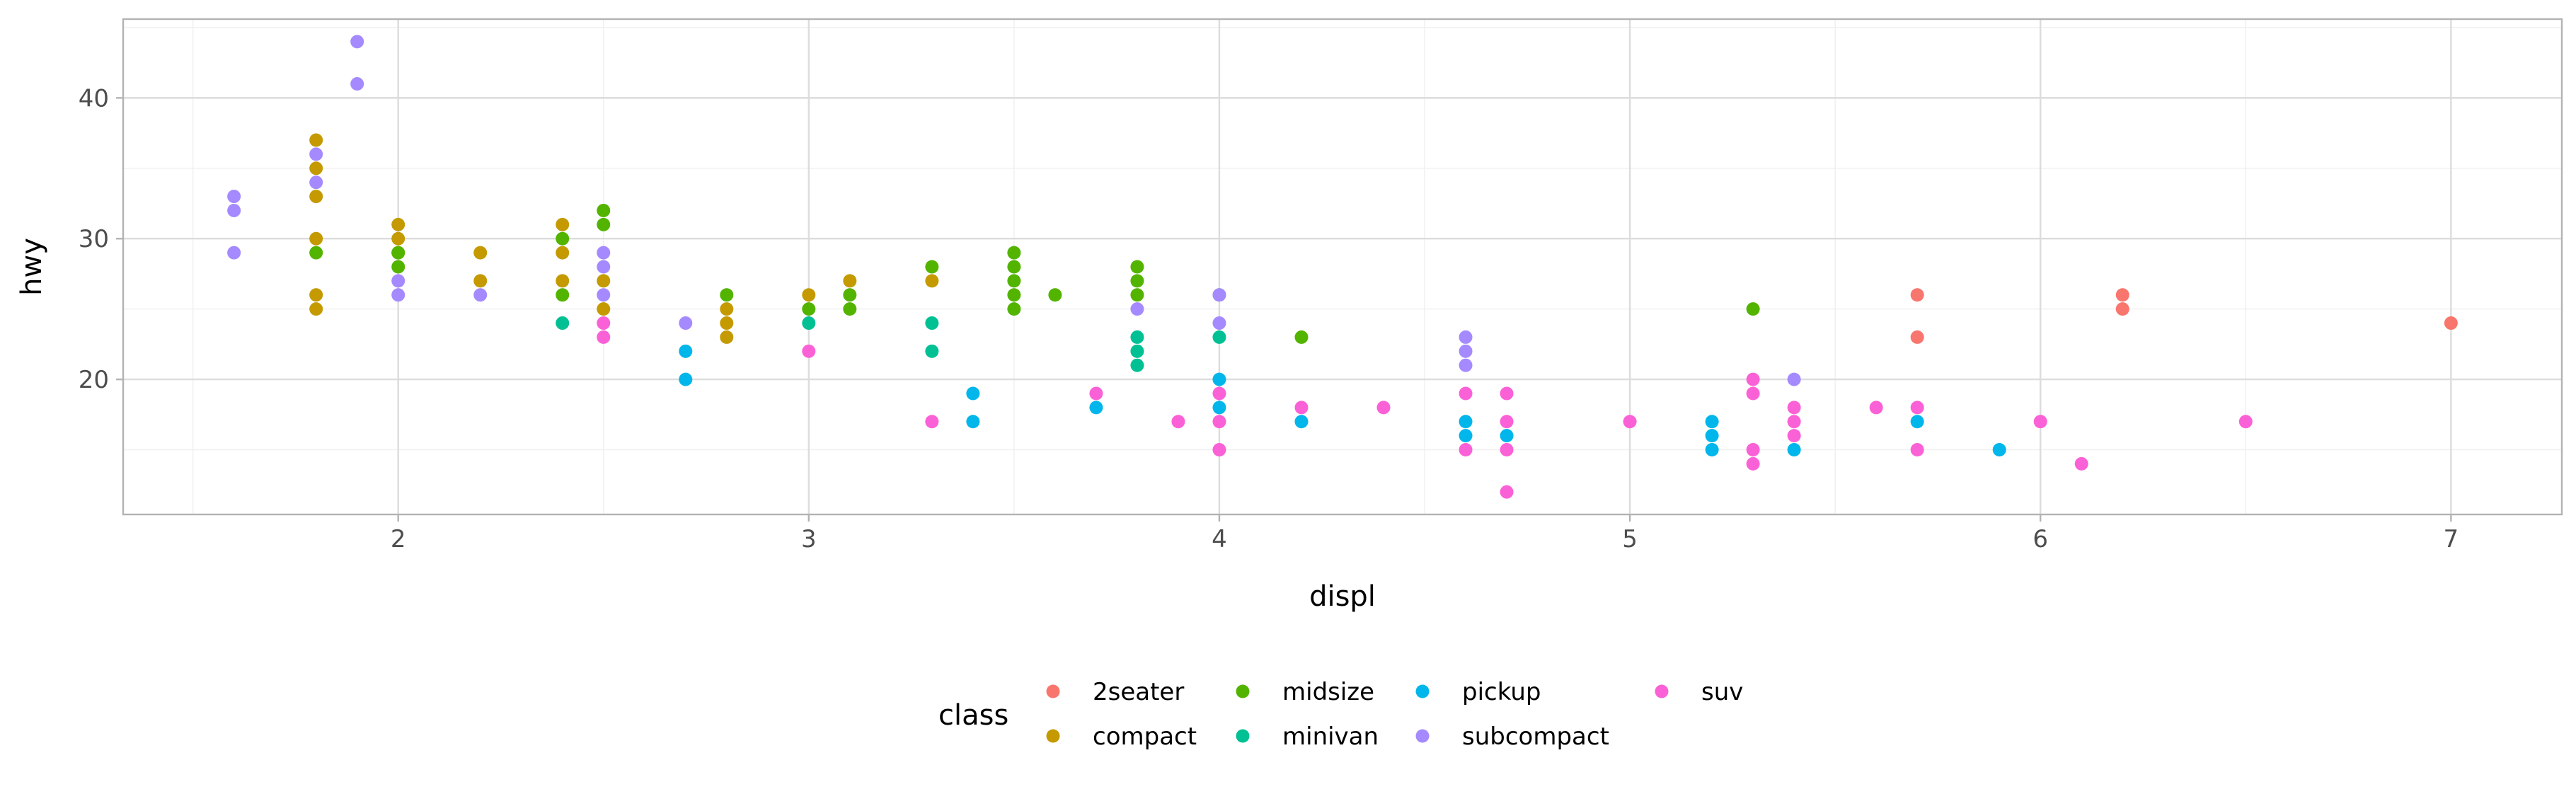  I want to click on x-tick-label: 2, so click(398, 539).